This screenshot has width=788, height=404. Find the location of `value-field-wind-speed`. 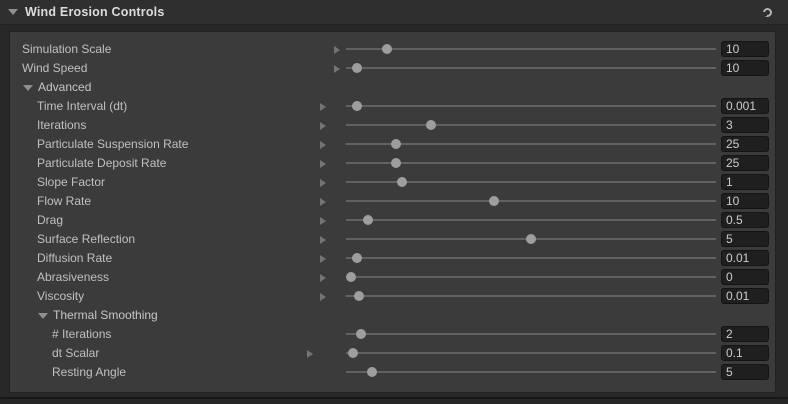

value-field-wind-speed is located at coordinates (745, 68).